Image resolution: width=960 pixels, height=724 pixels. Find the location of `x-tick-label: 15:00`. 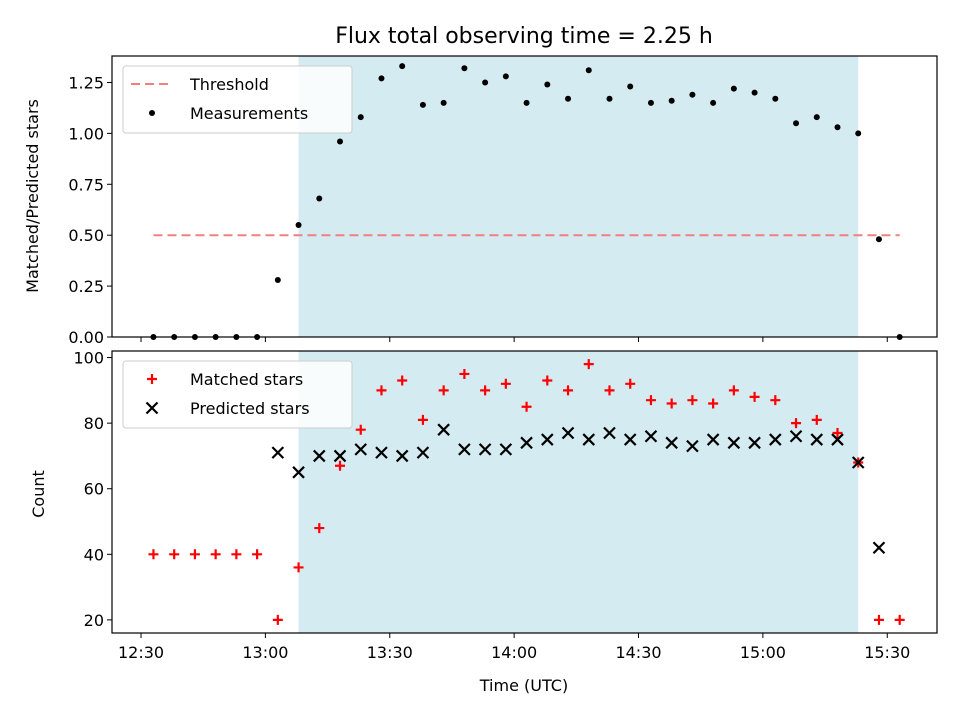

x-tick-label: 15:00 is located at coordinates (763, 652).